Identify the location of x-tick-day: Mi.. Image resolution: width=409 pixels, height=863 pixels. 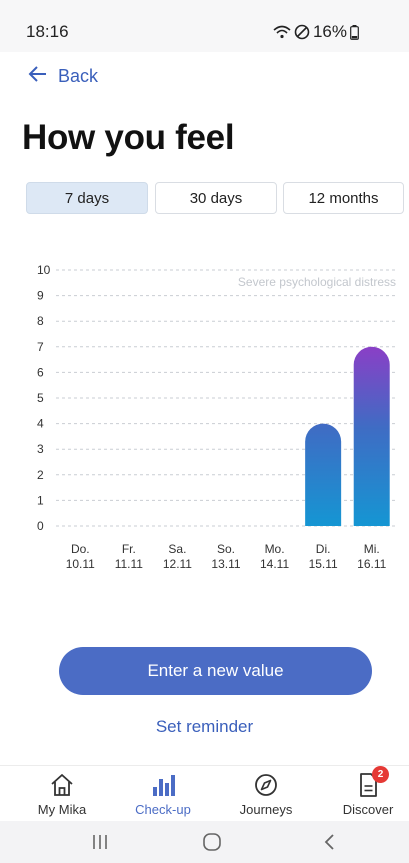
(372, 549).